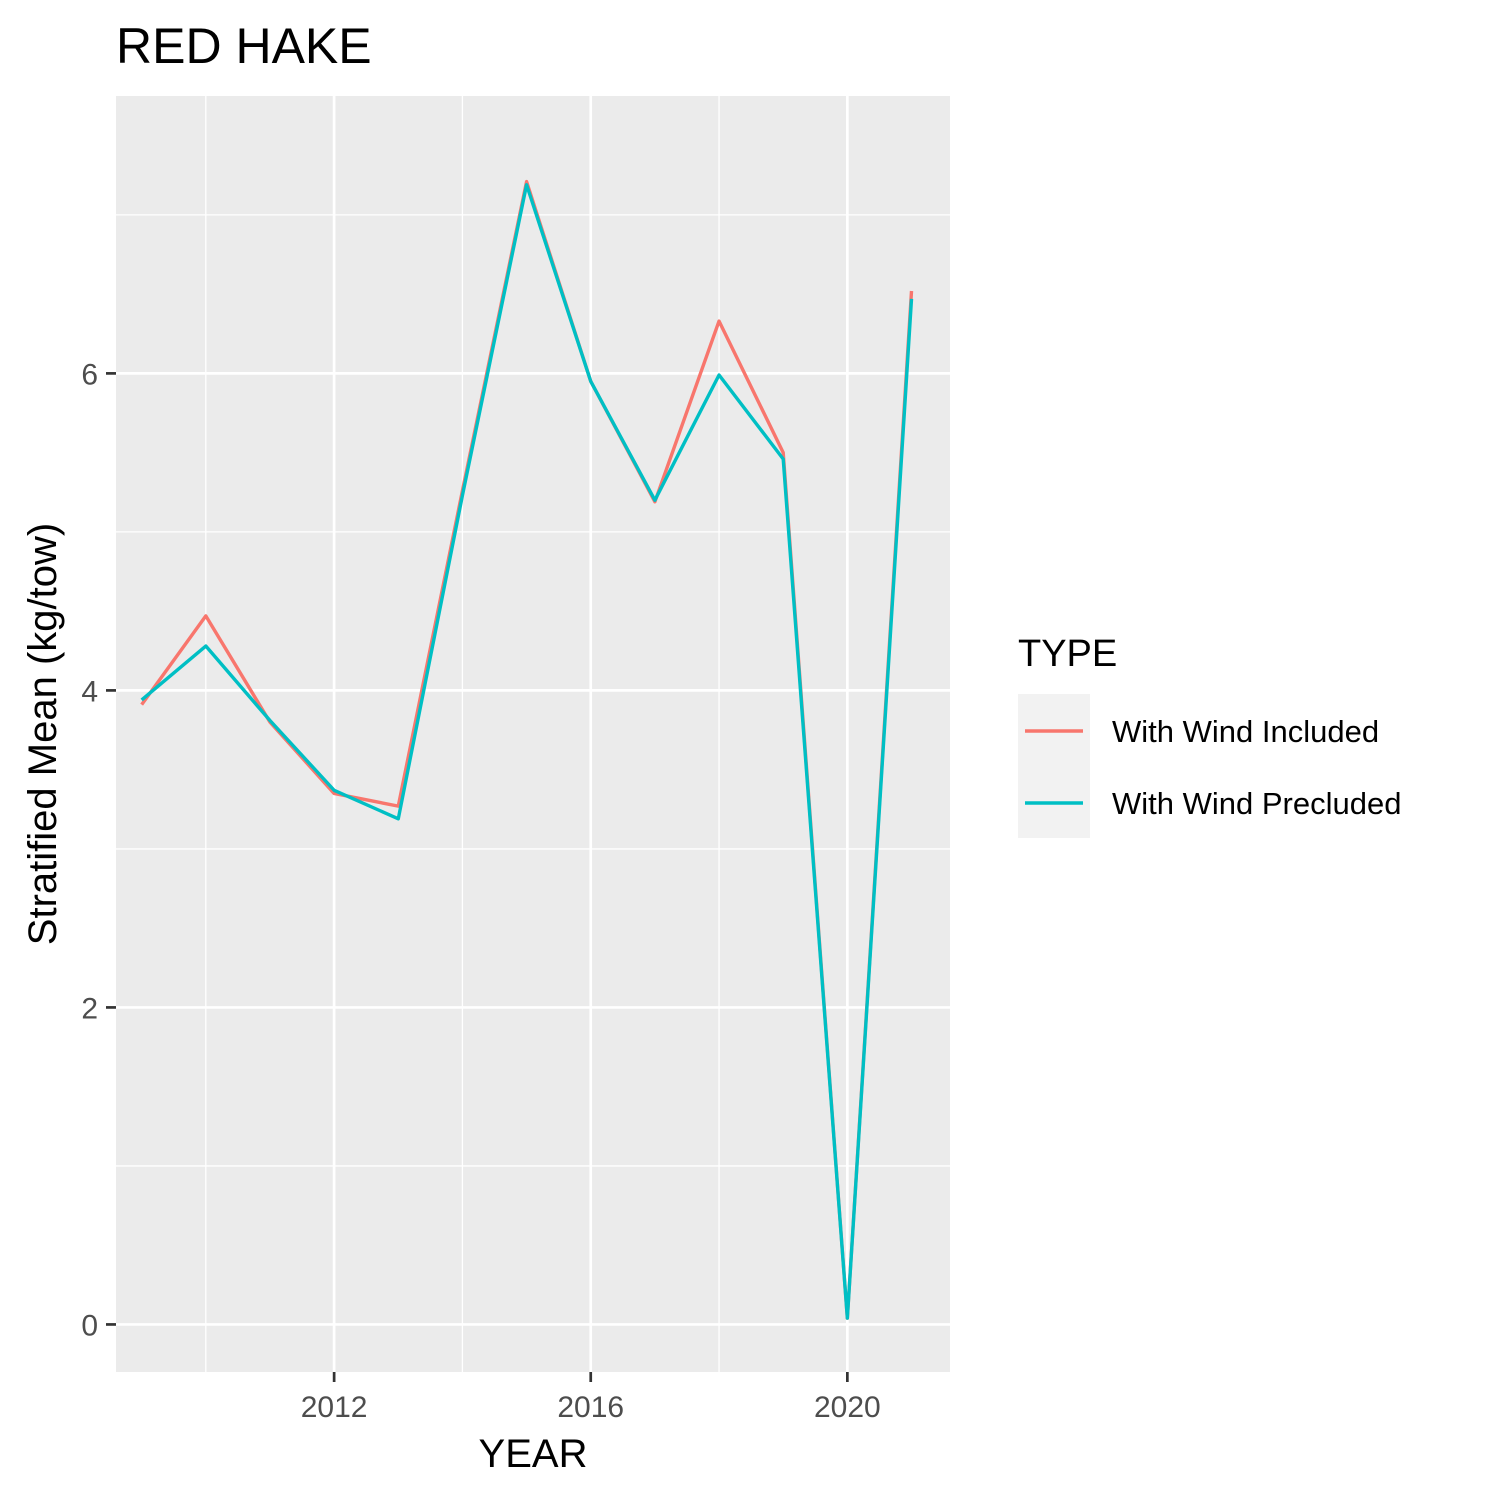  Describe the element at coordinates (1067, 654) in the screenshot. I see `legend-title: TYPE` at that location.